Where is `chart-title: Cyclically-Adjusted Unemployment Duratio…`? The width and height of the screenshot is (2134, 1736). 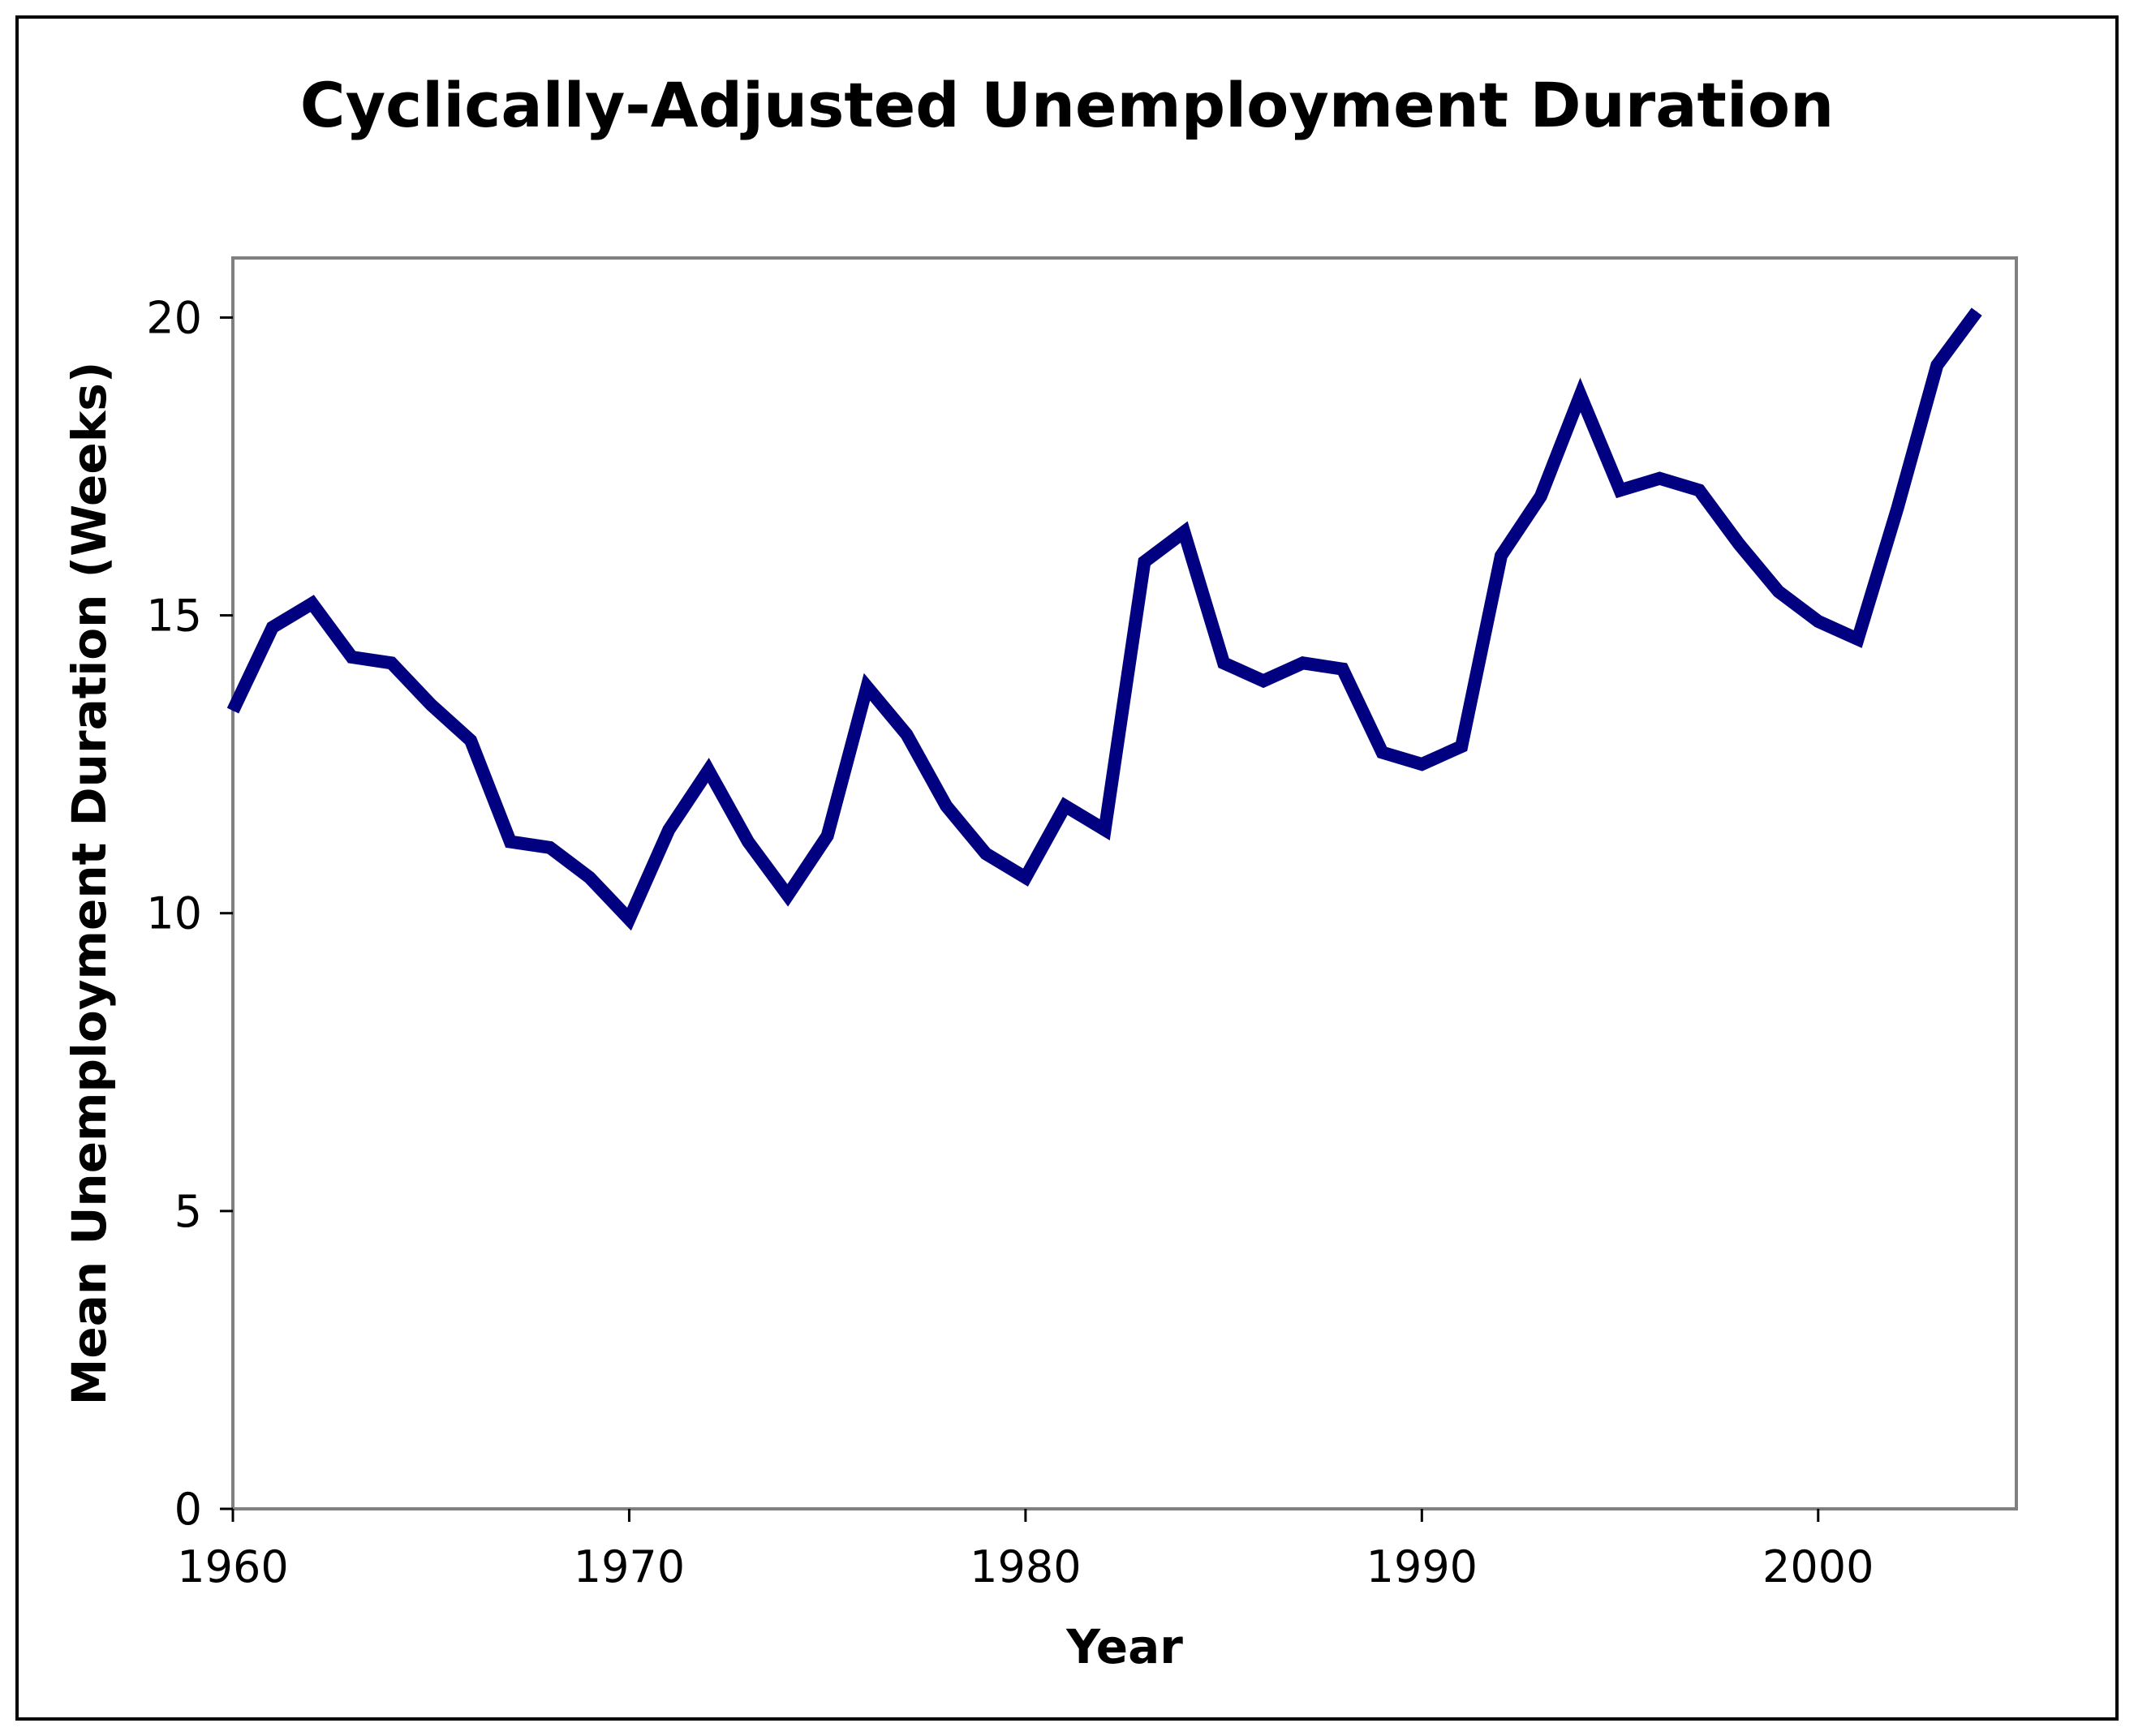
chart-title: Cyclically-Adjusted Unemployment Duratio… is located at coordinates (1067, 105).